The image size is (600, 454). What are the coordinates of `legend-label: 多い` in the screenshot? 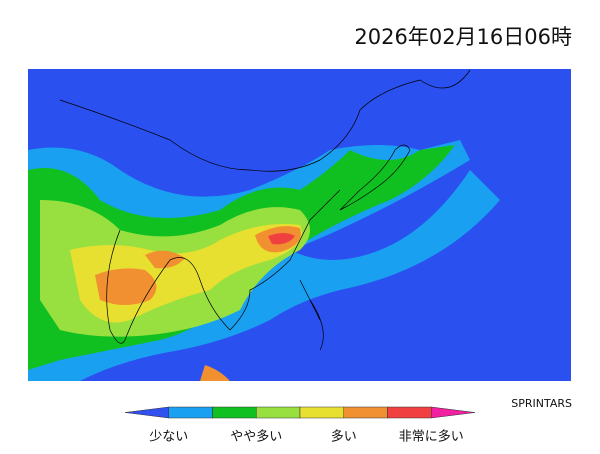 It's located at (344, 437).